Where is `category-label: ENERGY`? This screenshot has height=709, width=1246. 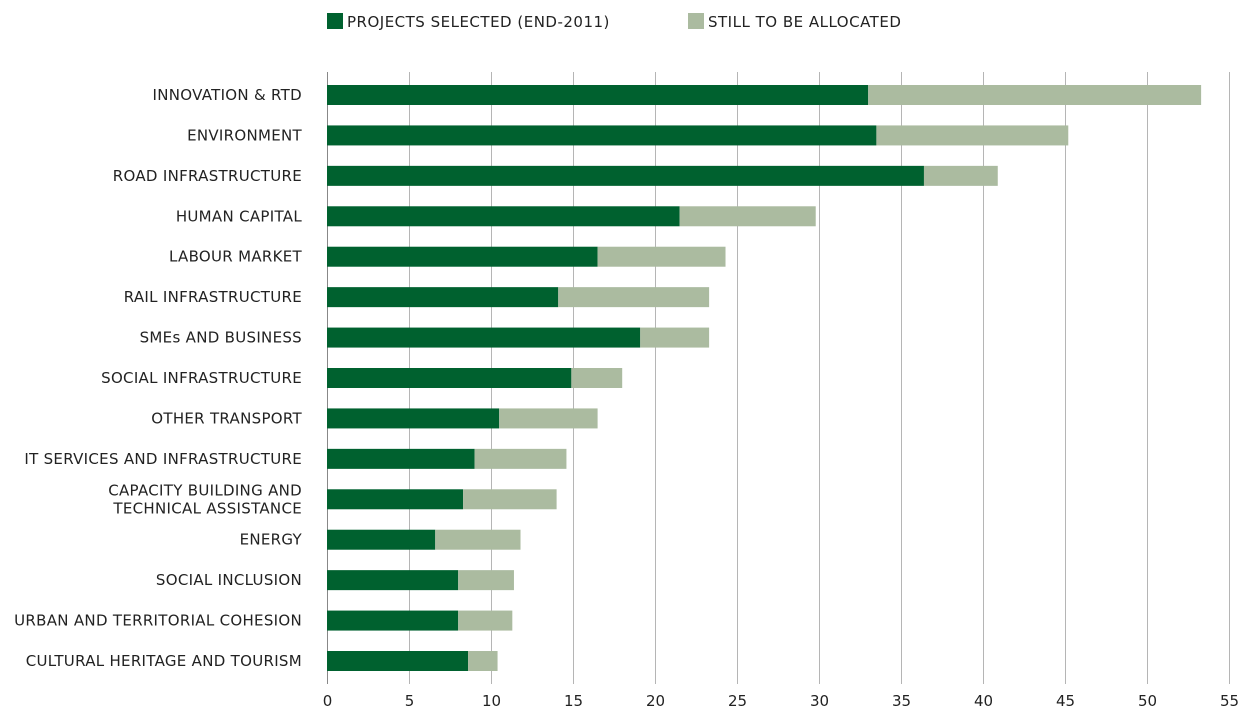
category-label: ENERGY is located at coordinates (271, 540).